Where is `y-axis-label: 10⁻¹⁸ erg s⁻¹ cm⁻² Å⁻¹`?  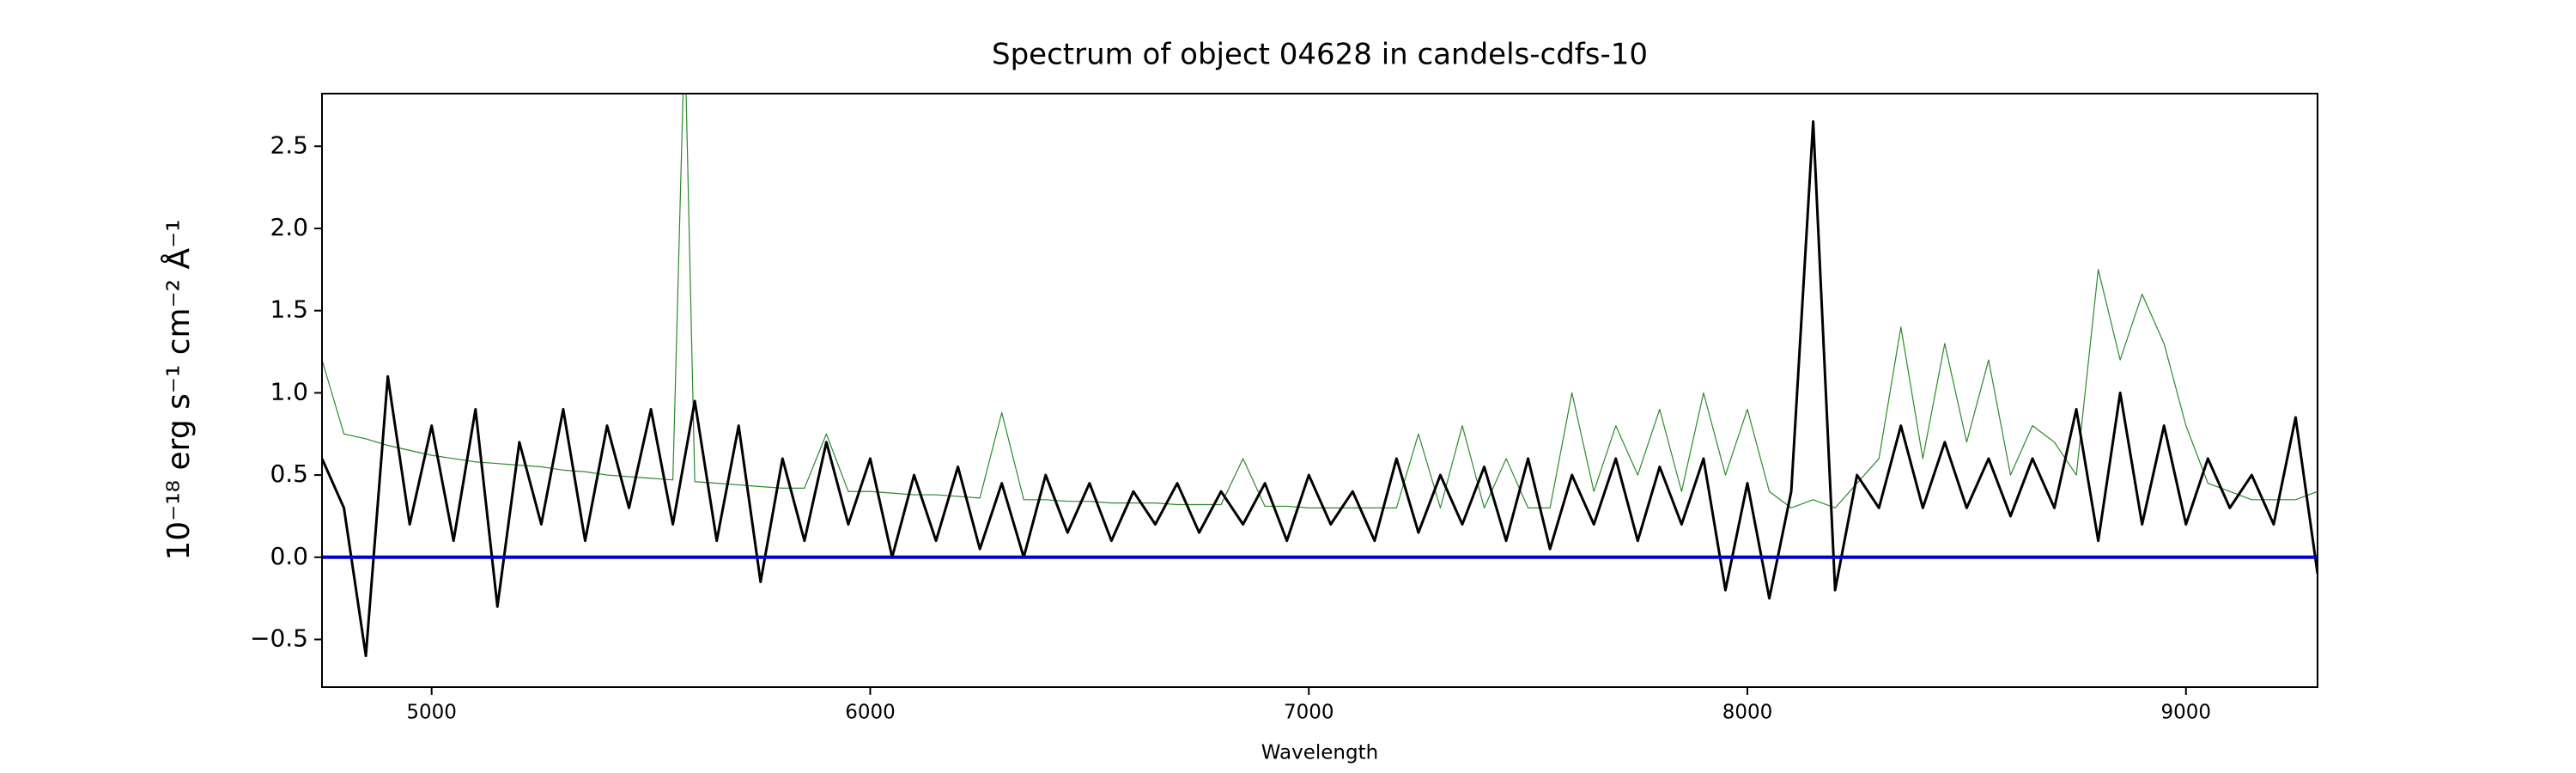
y-axis-label: 10⁻¹⁸ erg s⁻¹ cm⁻² Å⁻¹ is located at coordinates (178, 389).